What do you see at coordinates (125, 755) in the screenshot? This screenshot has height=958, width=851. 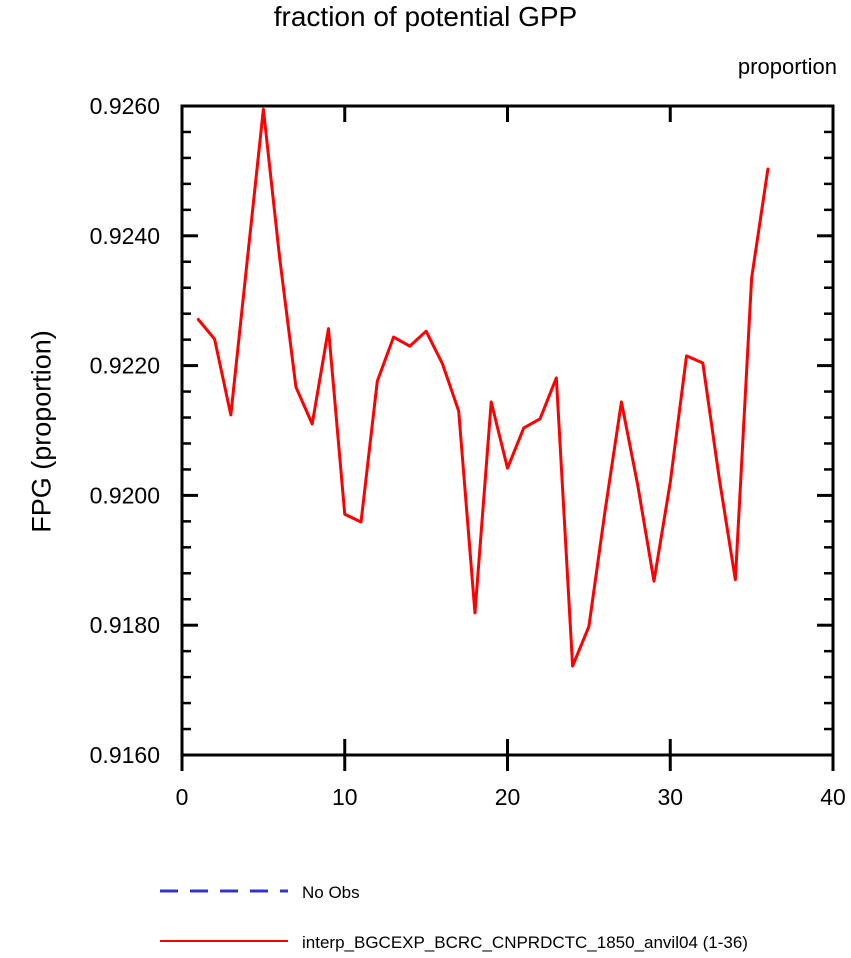 I see `y-tick-label: 0.9160` at bounding box center [125, 755].